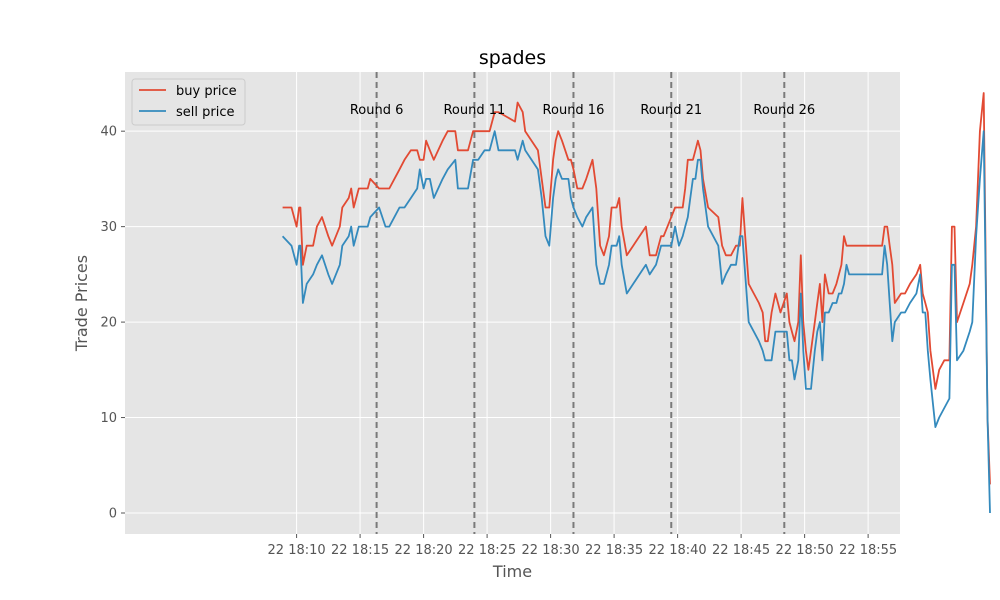  What do you see at coordinates (377, 110) in the screenshot?
I see `round-label: Round 6` at bounding box center [377, 110].